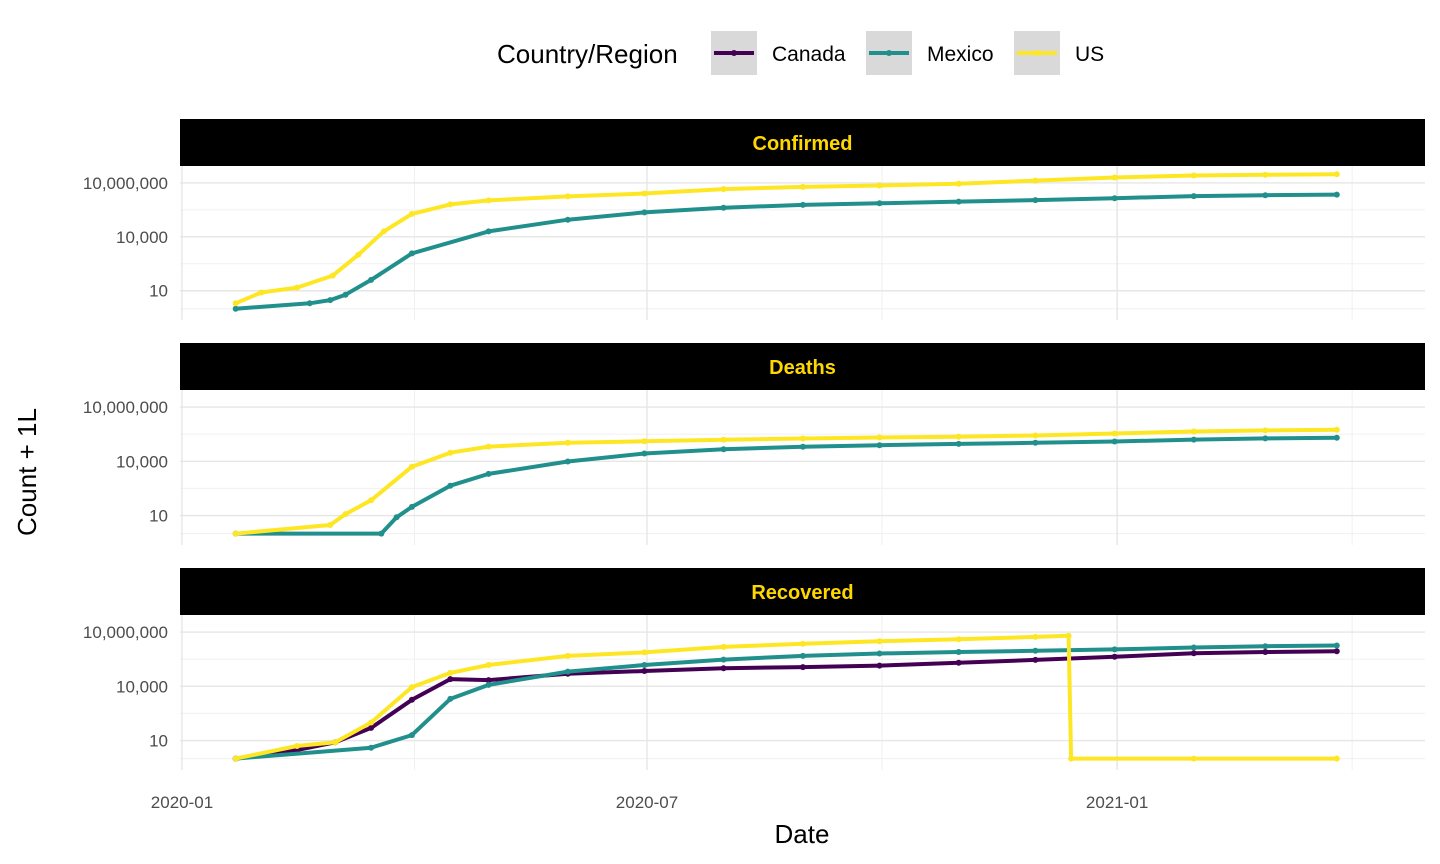  Describe the element at coordinates (960, 54) in the screenshot. I see `legend-label: Mexico` at that location.